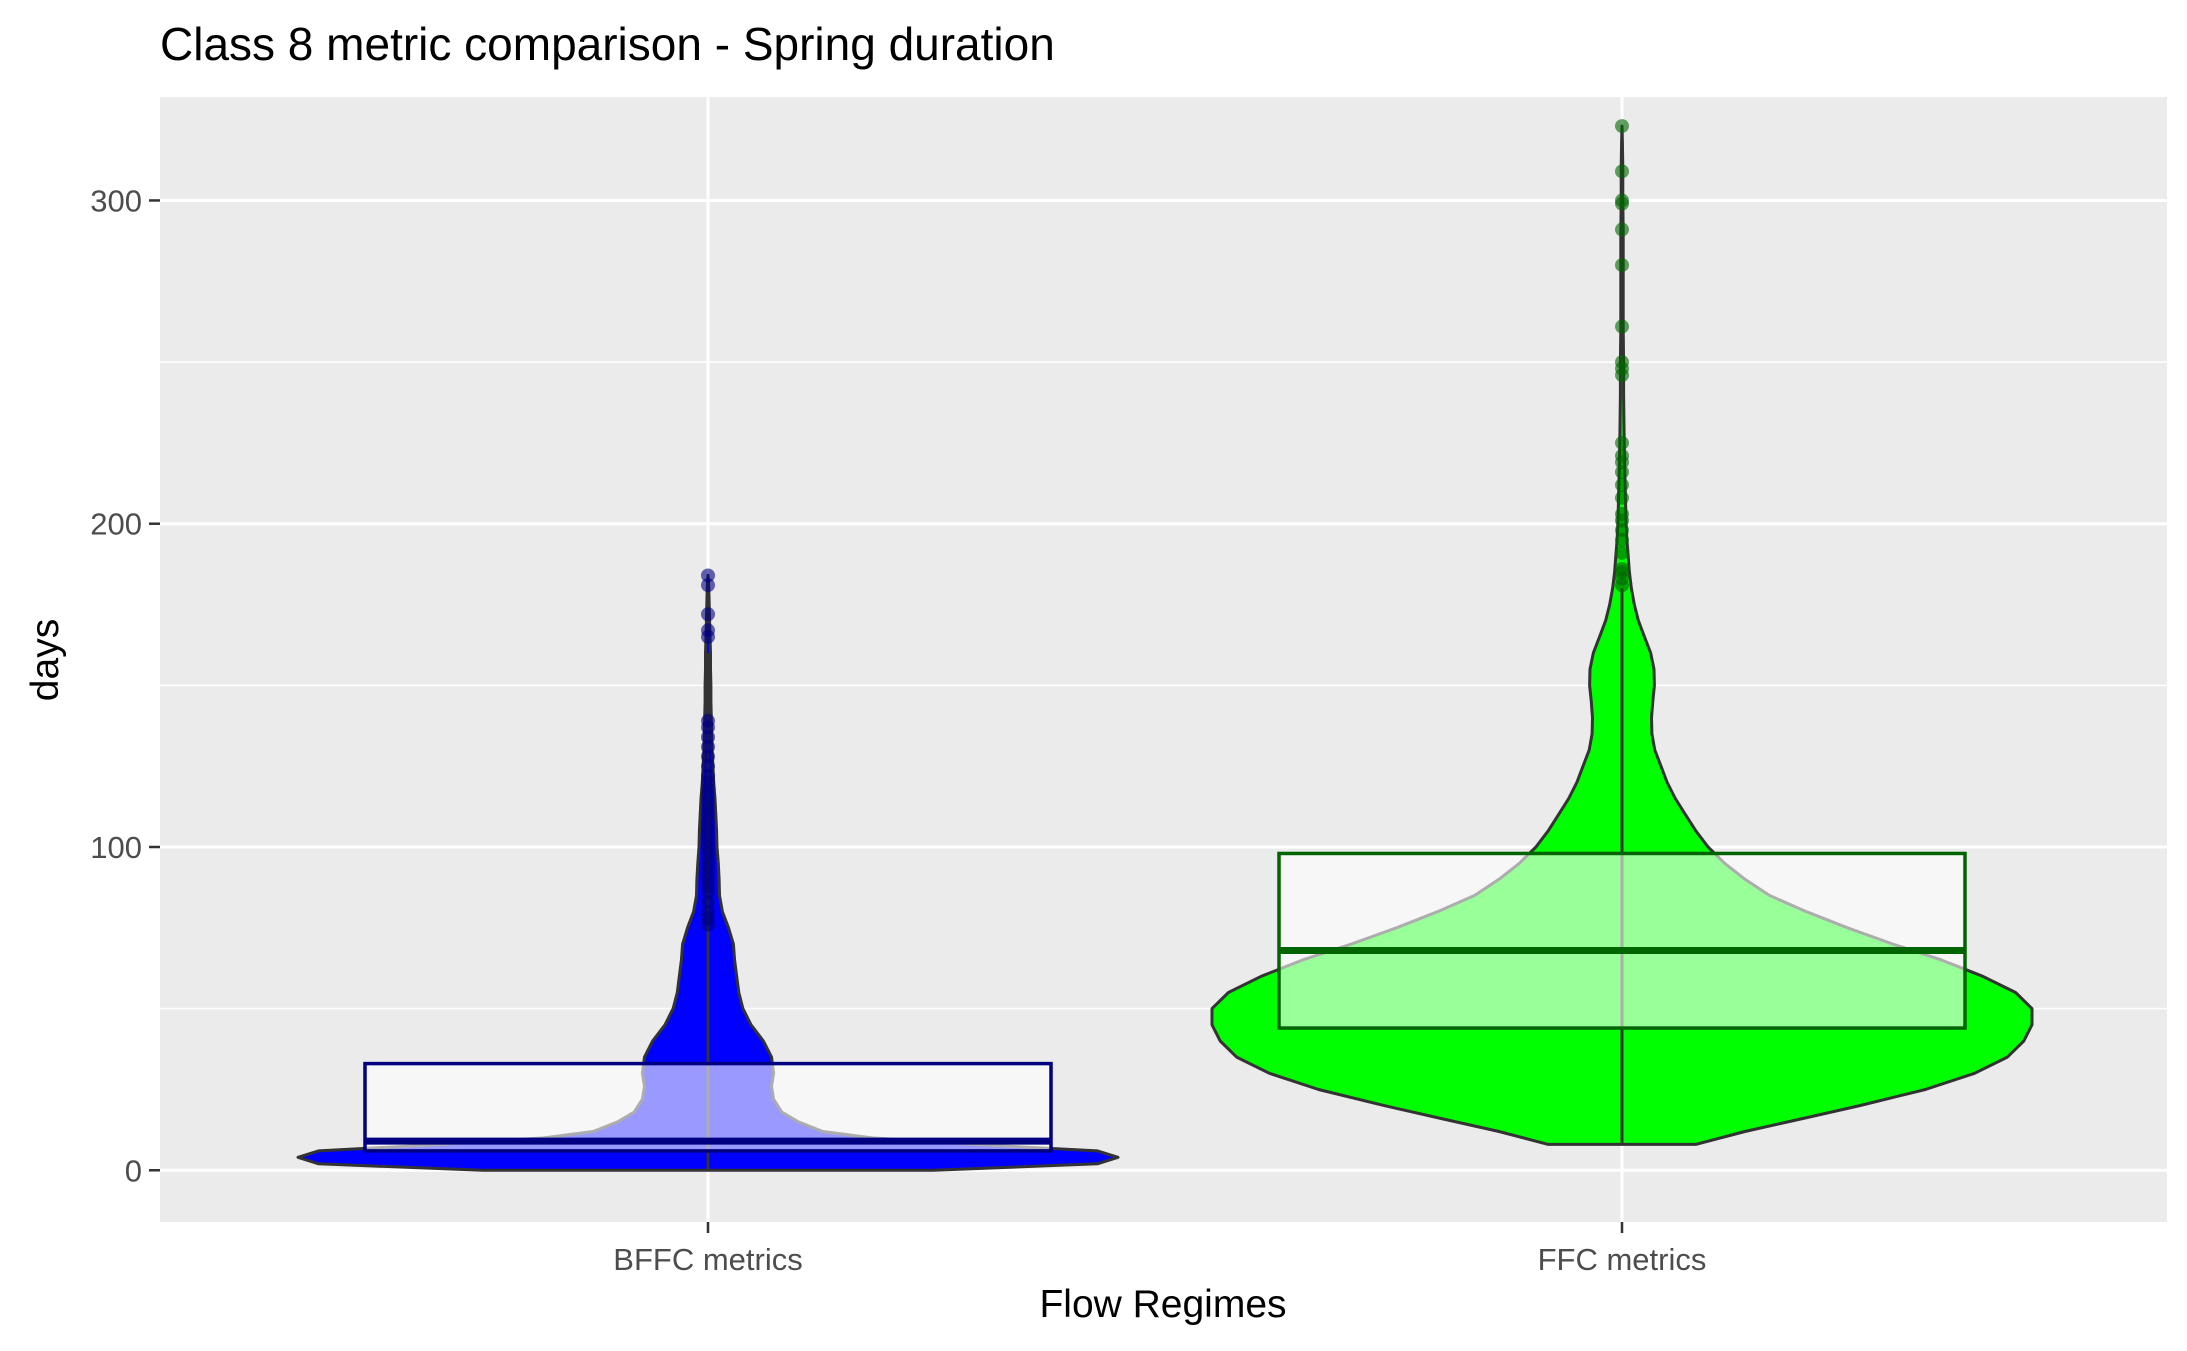  What do you see at coordinates (1159, 1249) in the screenshot?
I see `x-axis: BFFC metrics FFC metrics` at bounding box center [1159, 1249].